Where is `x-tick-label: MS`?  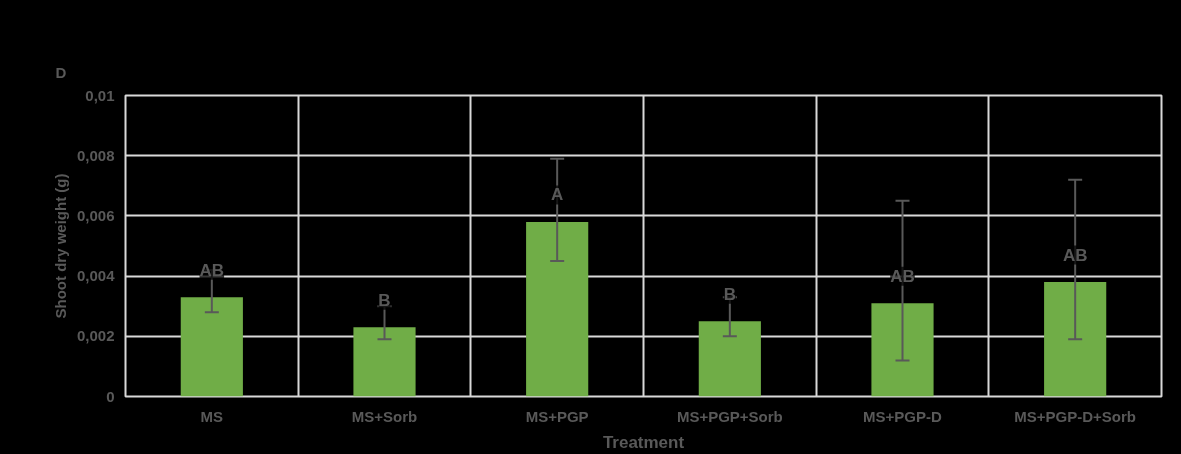
x-tick-label: MS is located at coordinates (212, 416).